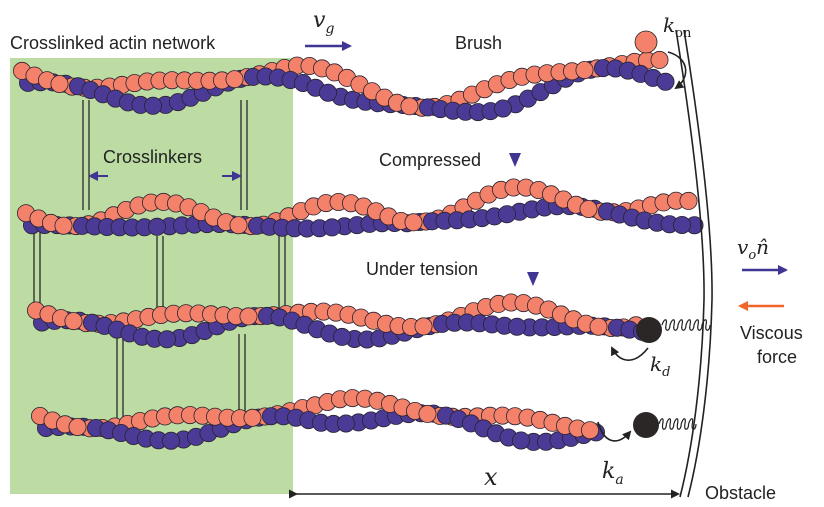  Describe the element at coordinates (152, 157) in the screenshot. I see `crosslinkers-label: Crosslinkers` at that location.